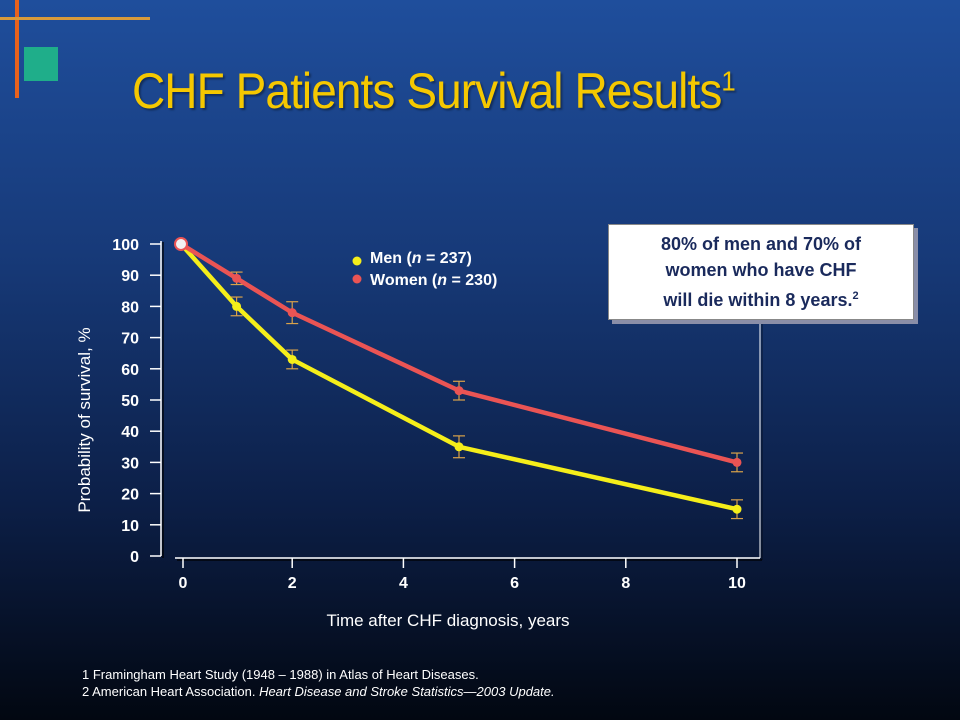 The image size is (960, 720). Describe the element at coordinates (130, 463) in the screenshot. I see `y-tick-label: 30` at that location.